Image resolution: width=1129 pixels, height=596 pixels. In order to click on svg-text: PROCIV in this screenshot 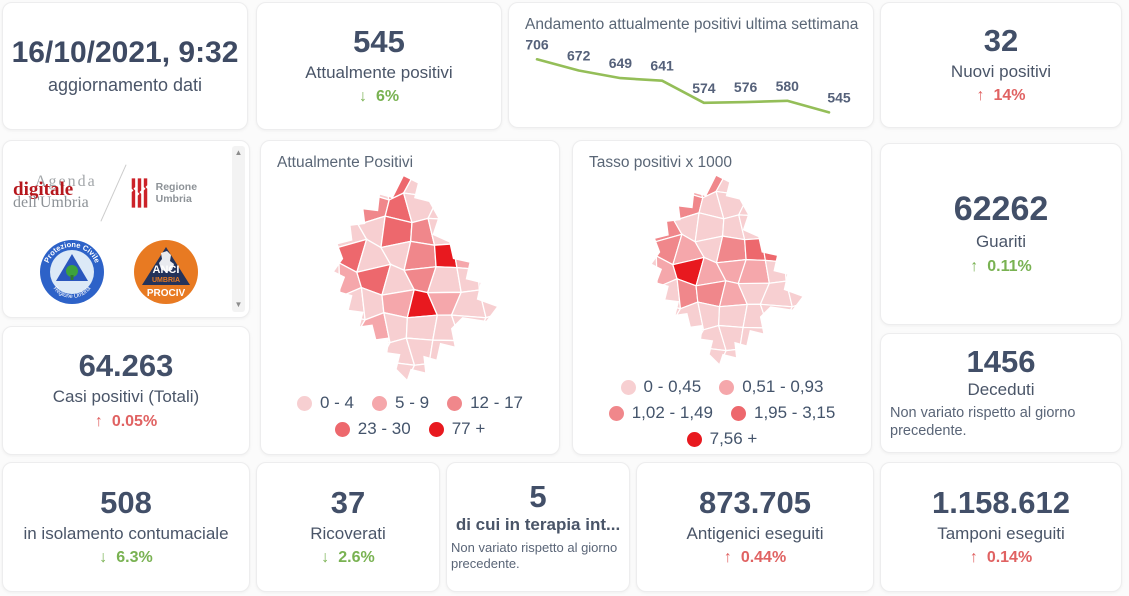, I will do `click(166, 293)`.